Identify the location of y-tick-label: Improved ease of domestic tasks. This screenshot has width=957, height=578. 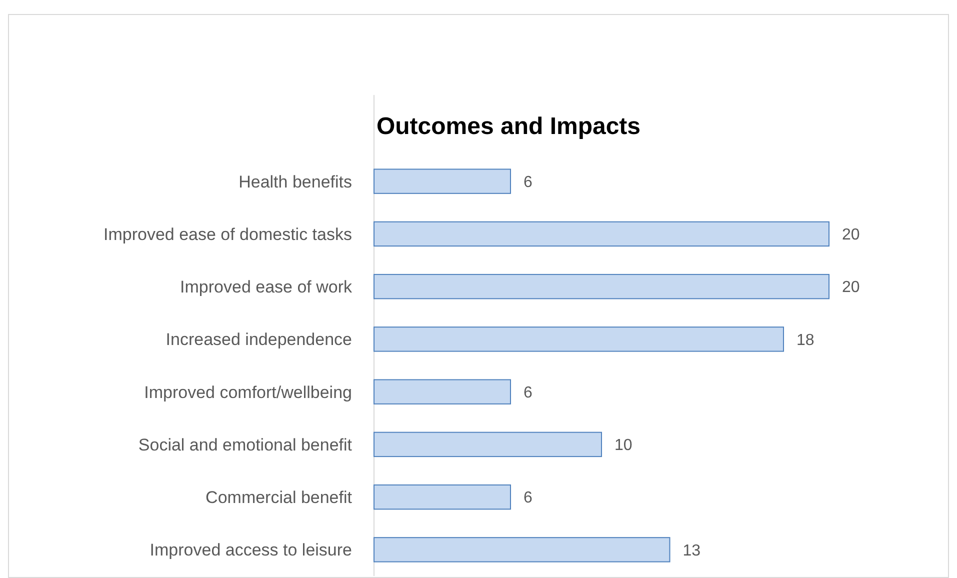
(227, 234).